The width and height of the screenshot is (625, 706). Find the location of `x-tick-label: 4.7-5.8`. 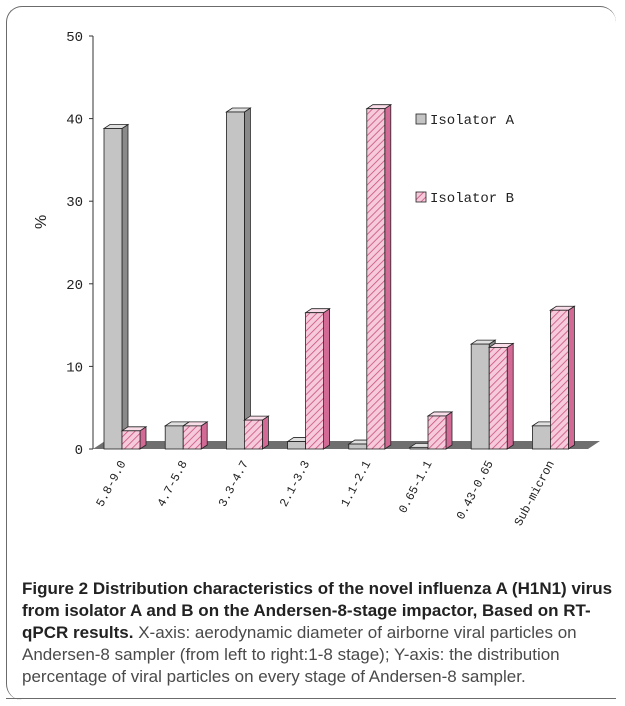

x-tick-label: 4.7-5.8 is located at coordinates (173, 483).